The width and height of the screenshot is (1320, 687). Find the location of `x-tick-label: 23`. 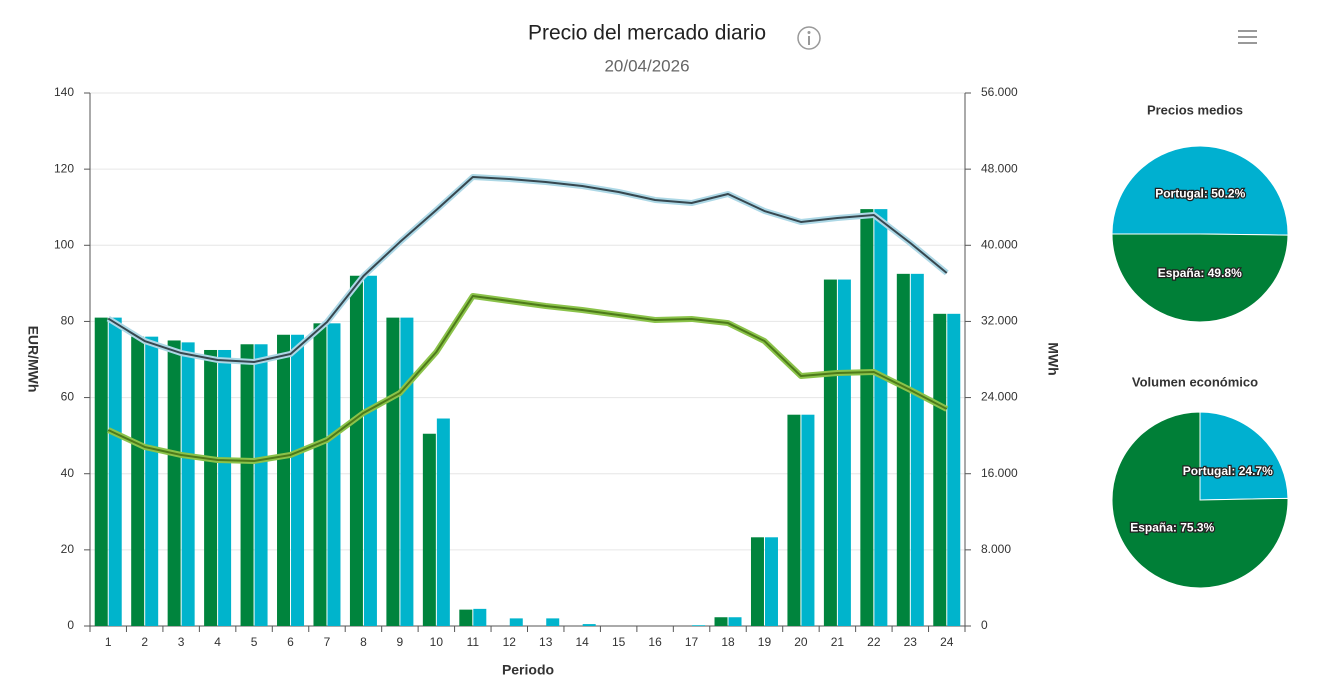

x-tick-label: 23 is located at coordinates (911, 642).